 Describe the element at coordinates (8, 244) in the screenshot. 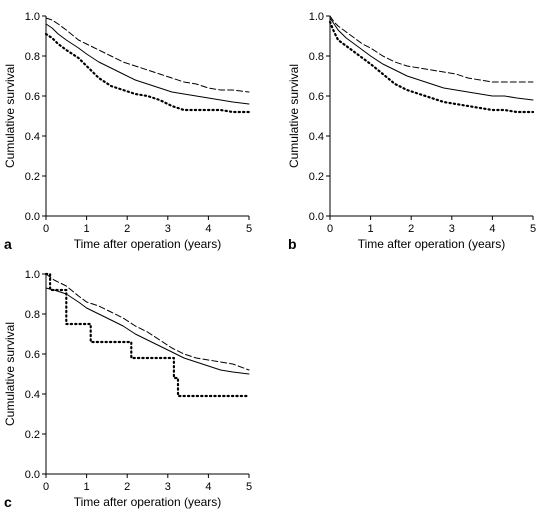

I see `panel-label: a` at that location.